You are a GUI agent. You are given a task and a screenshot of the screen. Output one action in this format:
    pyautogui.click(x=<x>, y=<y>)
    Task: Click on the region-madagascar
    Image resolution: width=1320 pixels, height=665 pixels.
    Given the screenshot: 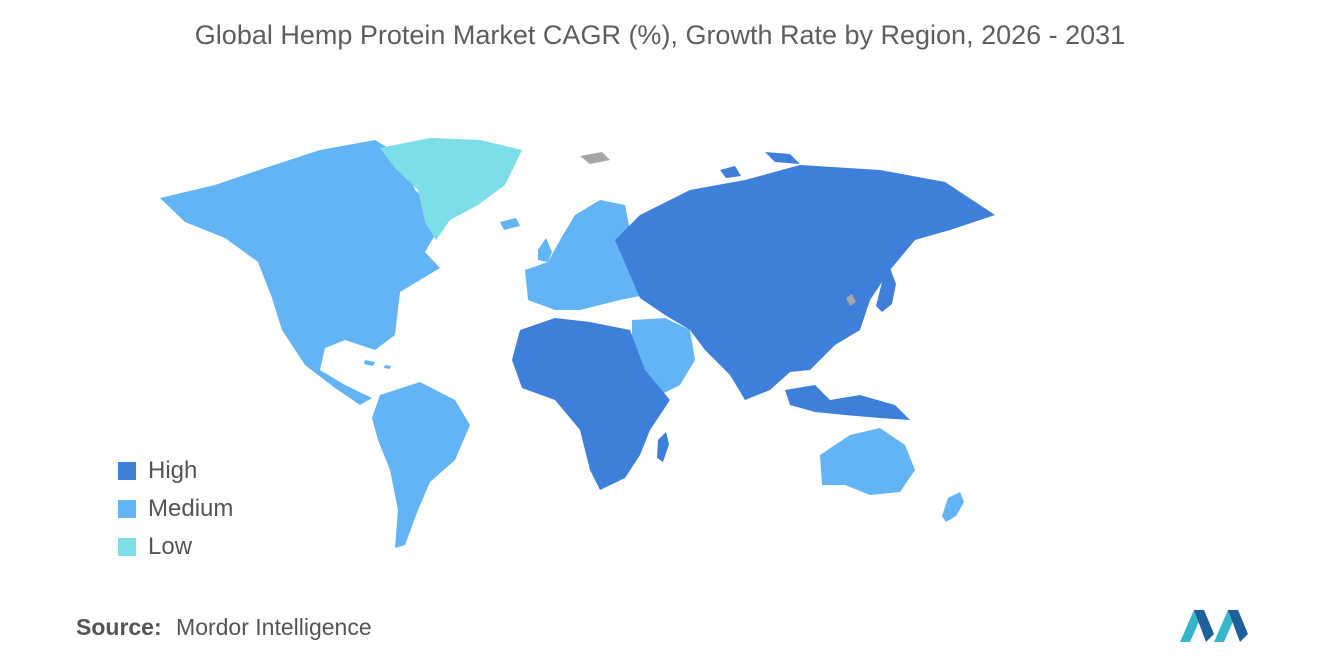 What is the action you would take?
    pyautogui.click(x=663, y=447)
    